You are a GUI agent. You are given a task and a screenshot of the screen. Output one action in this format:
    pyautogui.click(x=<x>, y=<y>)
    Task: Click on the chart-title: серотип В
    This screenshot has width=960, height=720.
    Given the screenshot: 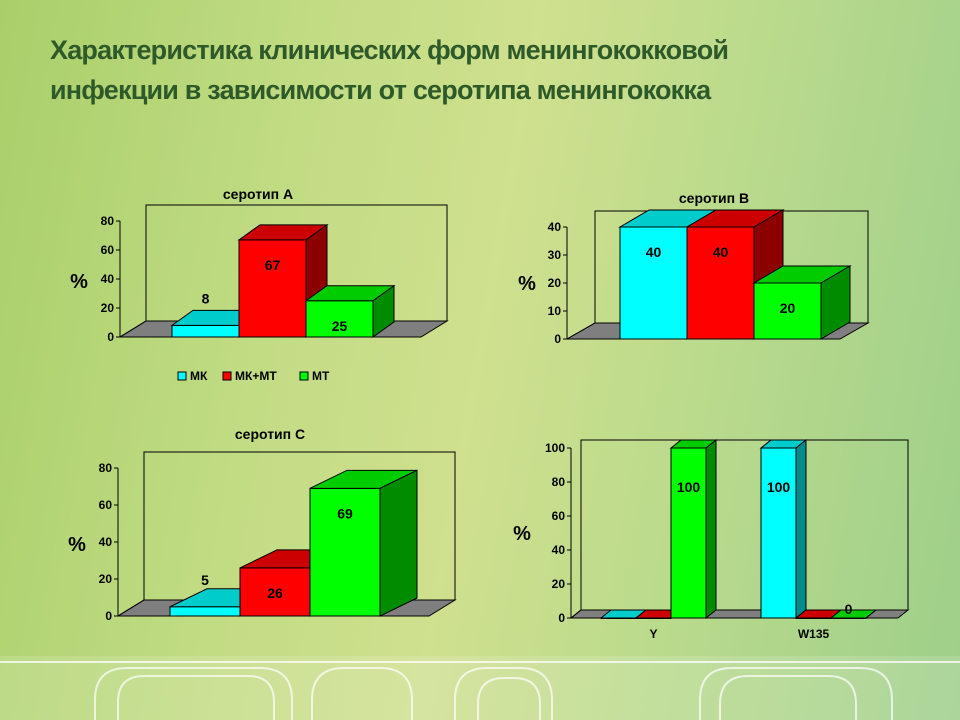 What is the action you would take?
    pyautogui.click(x=714, y=198)
    